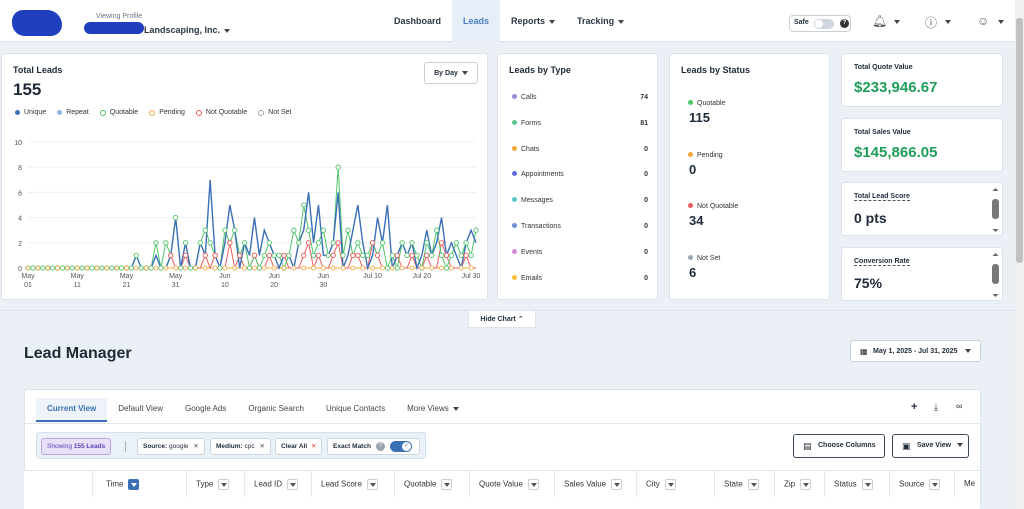 The image size is (1024, 509). What do you see at coordinates (276, 408) in the screenshot?
I see `tab-organic-search: Organic Search` at bounding box center [276, 408].